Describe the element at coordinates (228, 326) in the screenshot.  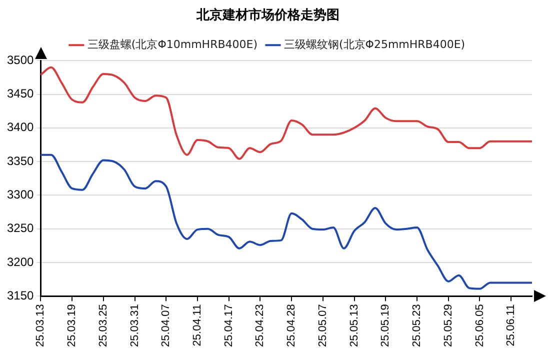
I see `x-tick-label: 25.04.17` at that location.